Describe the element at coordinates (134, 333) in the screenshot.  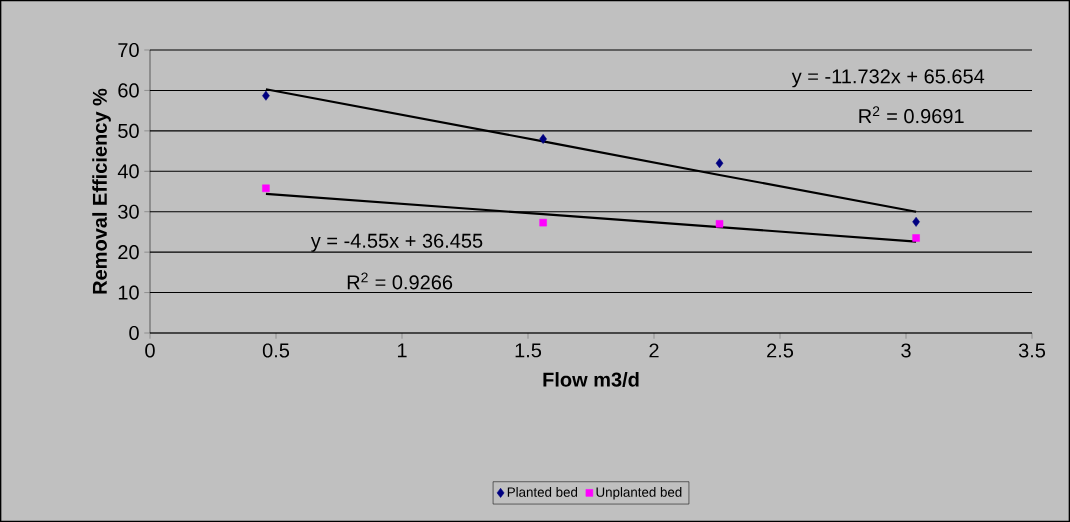
I see `y-tick-label: 0` at that location.